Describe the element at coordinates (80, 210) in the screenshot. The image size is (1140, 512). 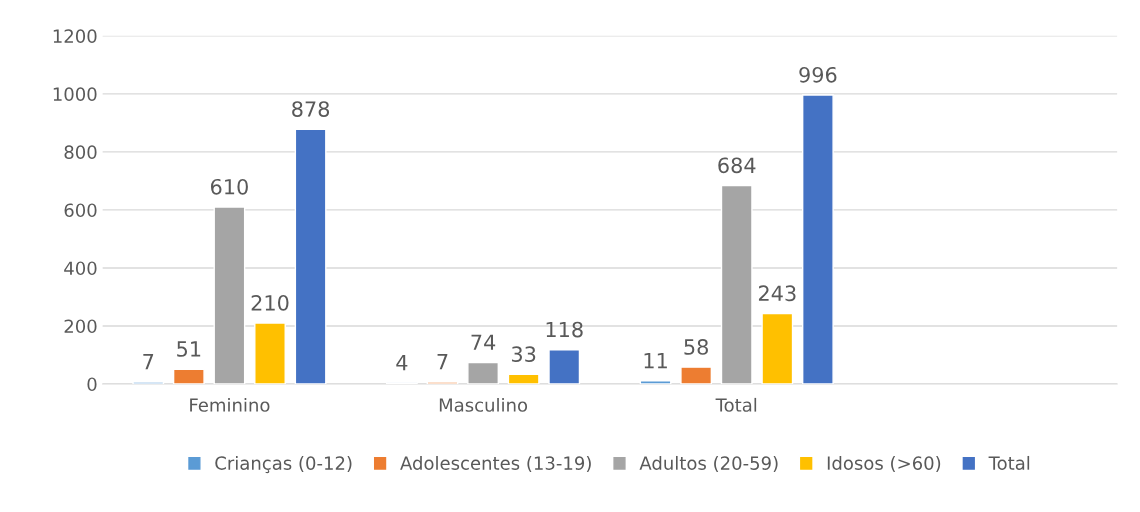
I see `y-tick-label: 600` at that location.